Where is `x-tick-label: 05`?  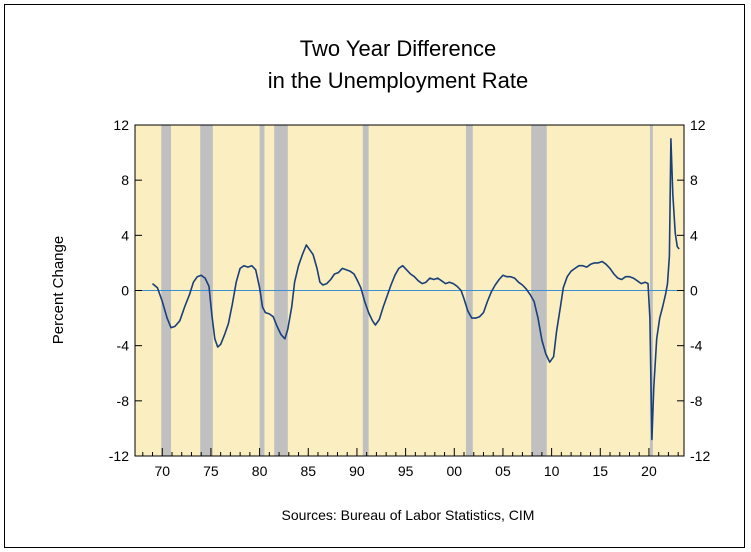 x-tick-label: 05 is located at coordinates (503, 471).